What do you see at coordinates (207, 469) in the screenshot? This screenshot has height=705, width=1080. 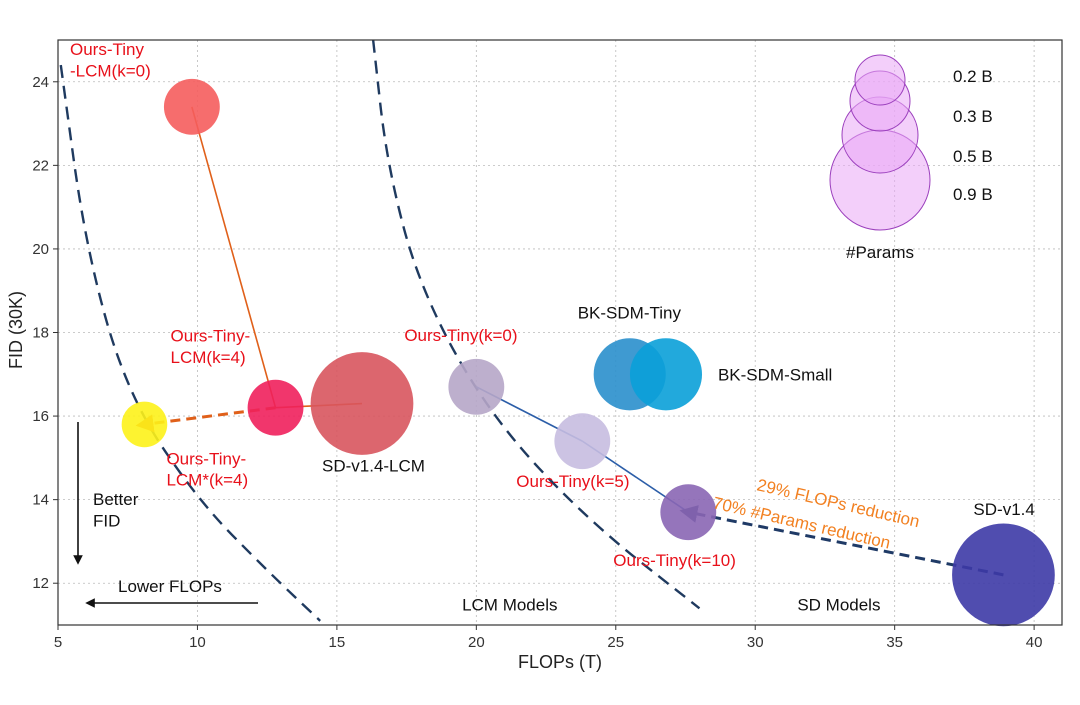 I see `point-label: Ours-Tiny-LCM*(k=4)` at bounding box center [207, 469].